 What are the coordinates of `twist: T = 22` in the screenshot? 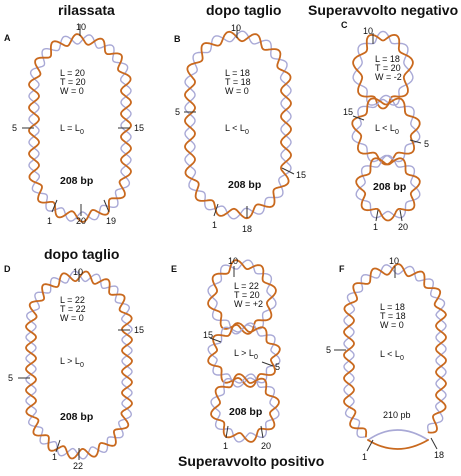 It's located at (73, 309).